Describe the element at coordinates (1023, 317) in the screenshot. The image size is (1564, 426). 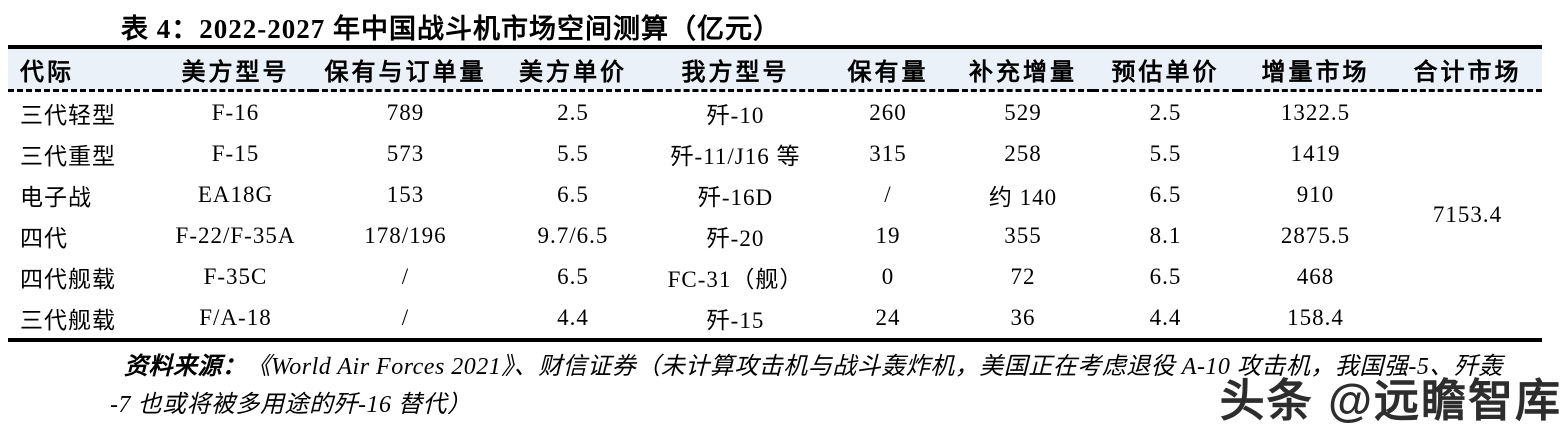
I see `cell-supplement-increment: 36` at that location.